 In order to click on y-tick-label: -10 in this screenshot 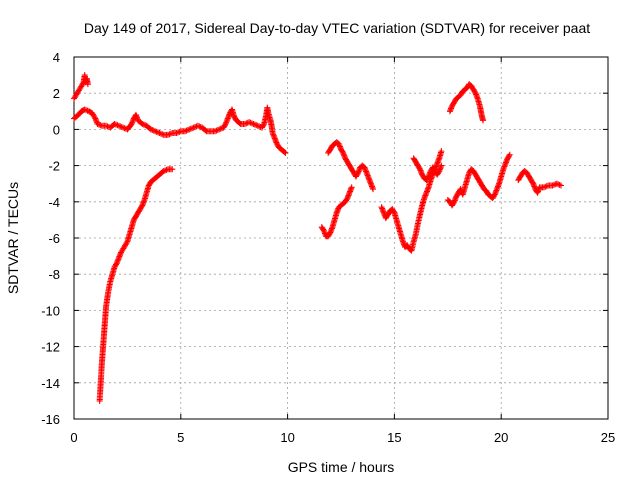, I will do `click(50, 310)`.